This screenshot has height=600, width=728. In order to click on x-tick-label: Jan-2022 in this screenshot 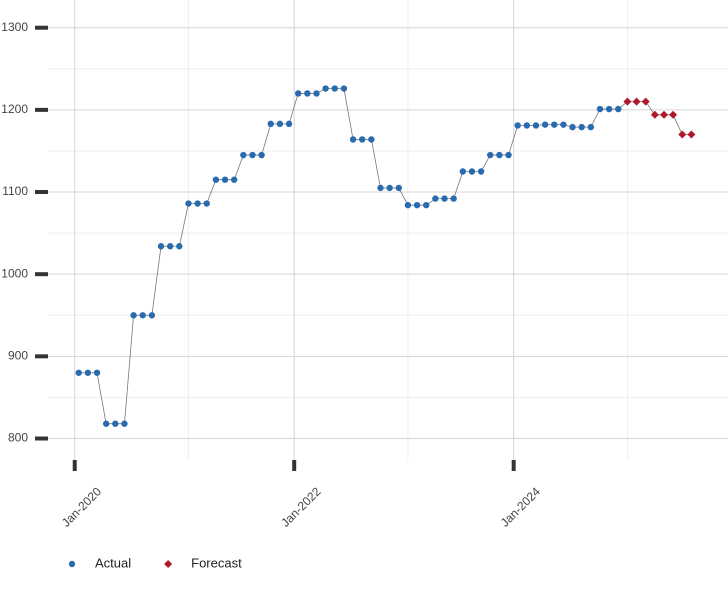, I will do `click(301, 507)`.